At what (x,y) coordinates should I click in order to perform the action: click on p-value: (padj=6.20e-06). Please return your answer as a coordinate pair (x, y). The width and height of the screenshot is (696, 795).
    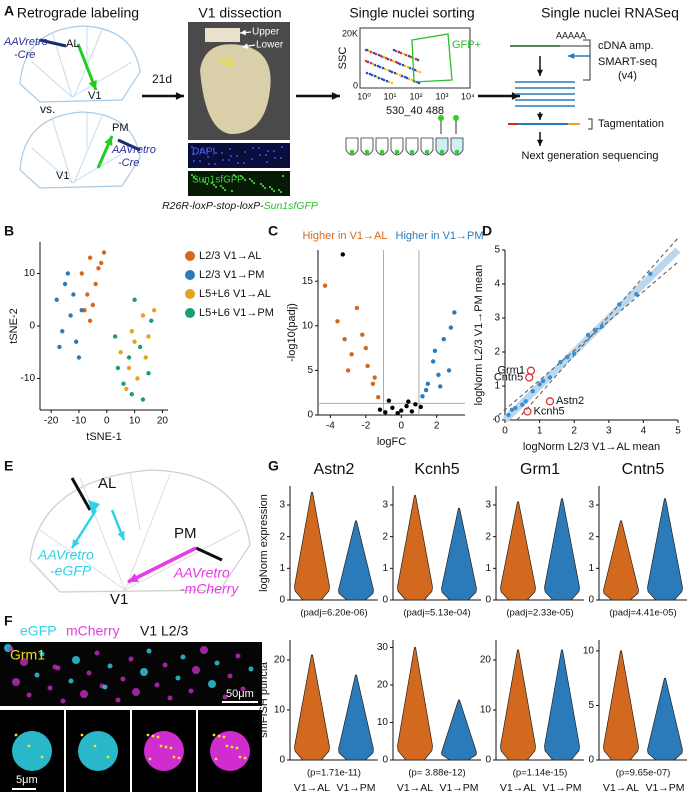
    Looking at the image, I should click on (333, 613).